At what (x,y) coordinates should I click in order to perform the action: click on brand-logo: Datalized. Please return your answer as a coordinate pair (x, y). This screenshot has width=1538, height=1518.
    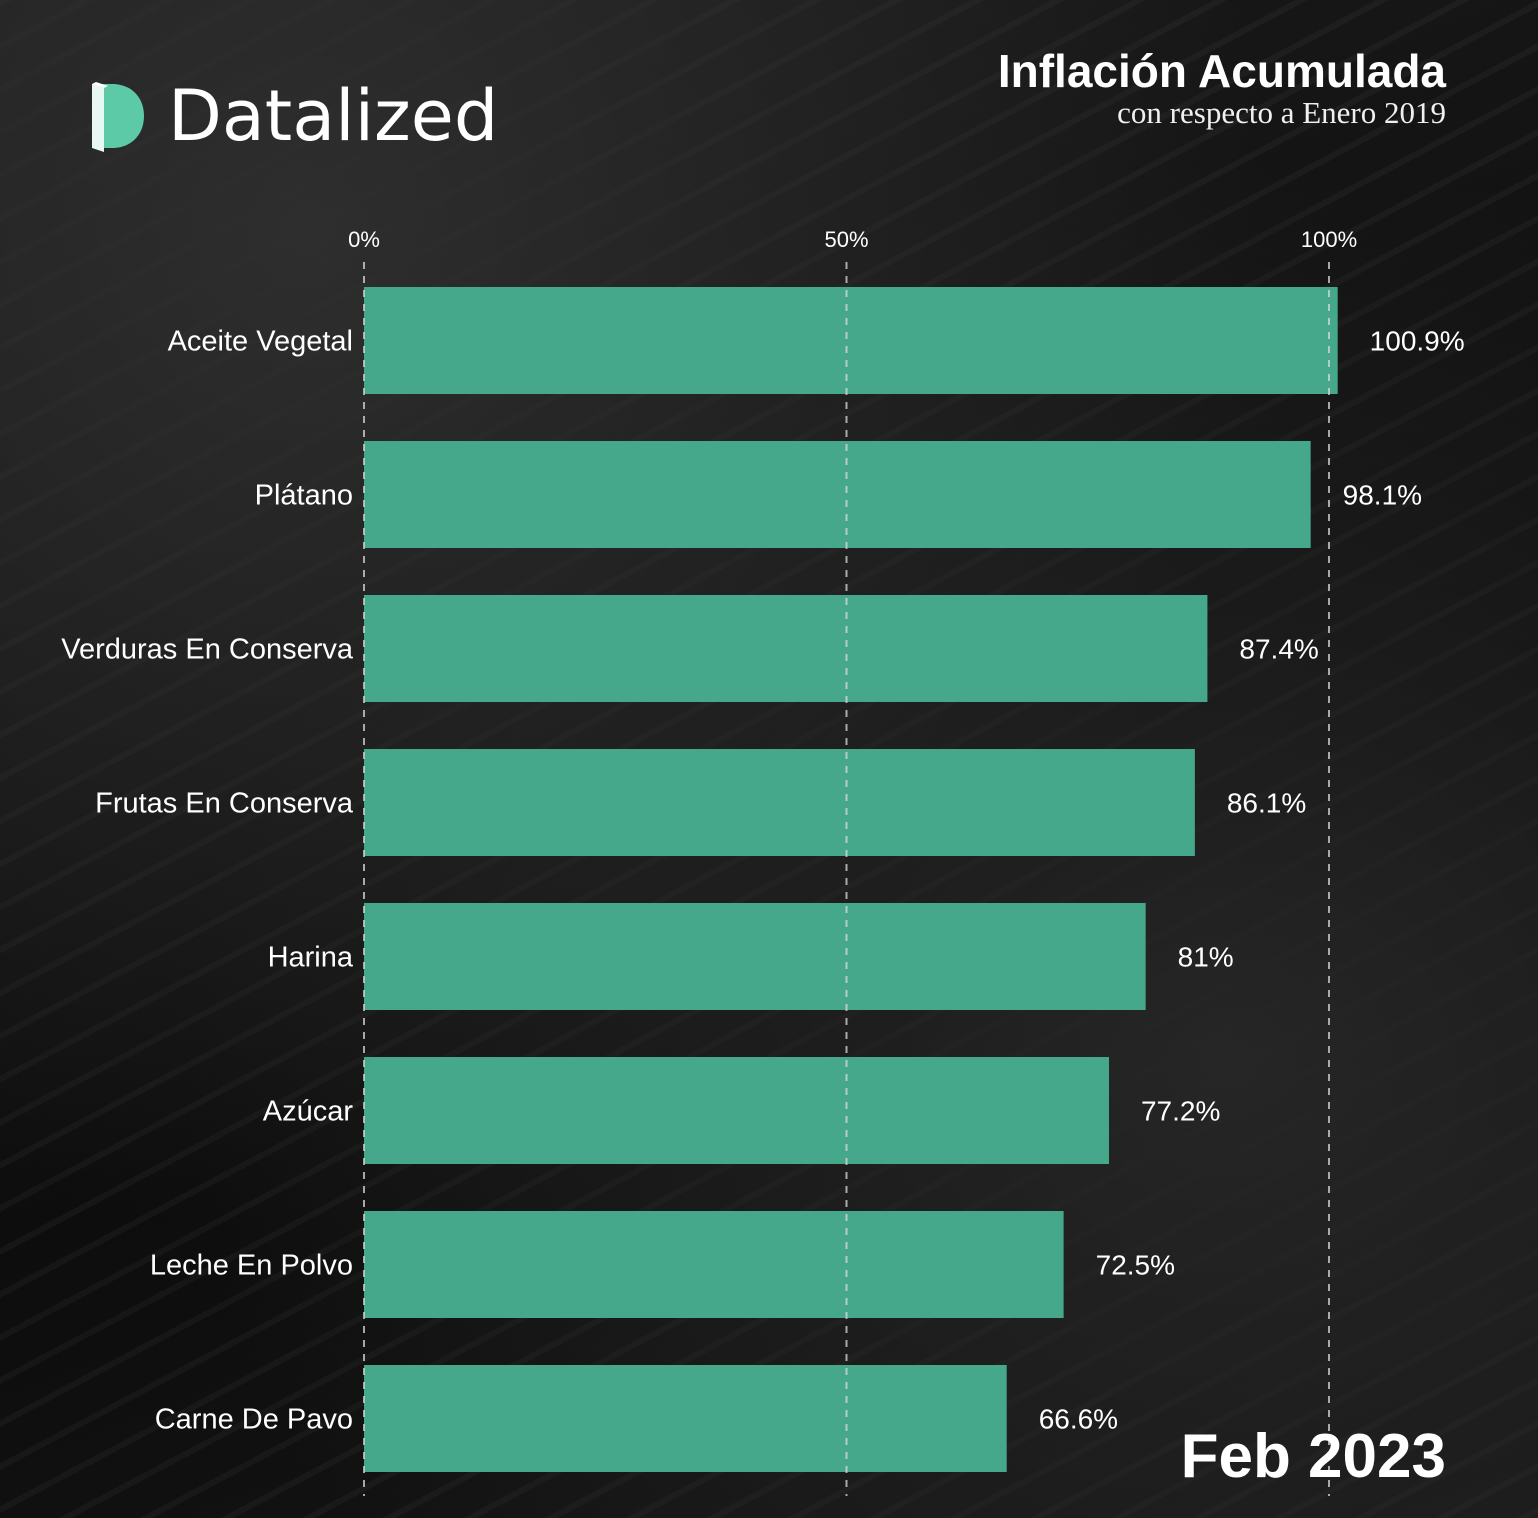
    Looking at the image, I should click on (292, 116).